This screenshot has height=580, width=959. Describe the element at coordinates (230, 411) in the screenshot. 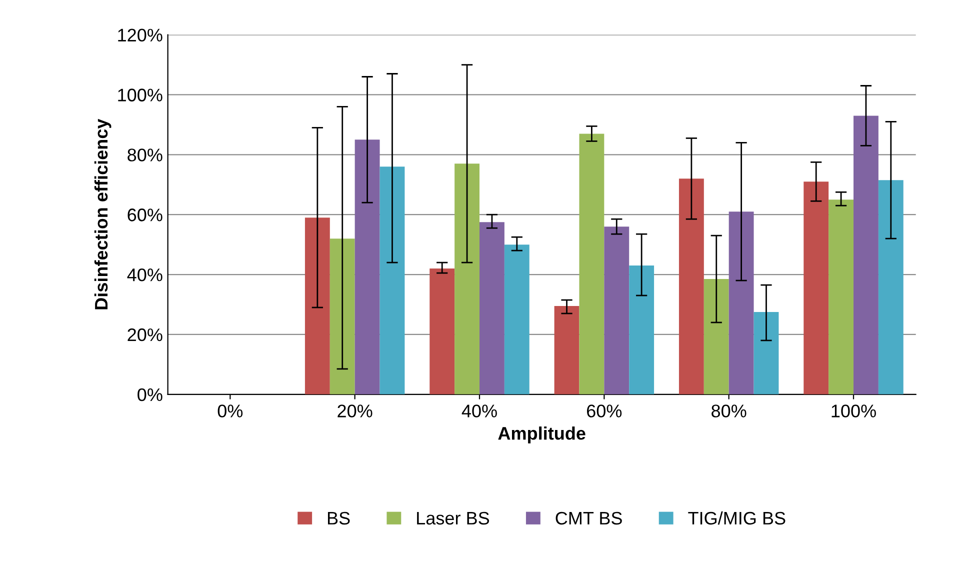

I see `x-tick-label: 0%` at that location.